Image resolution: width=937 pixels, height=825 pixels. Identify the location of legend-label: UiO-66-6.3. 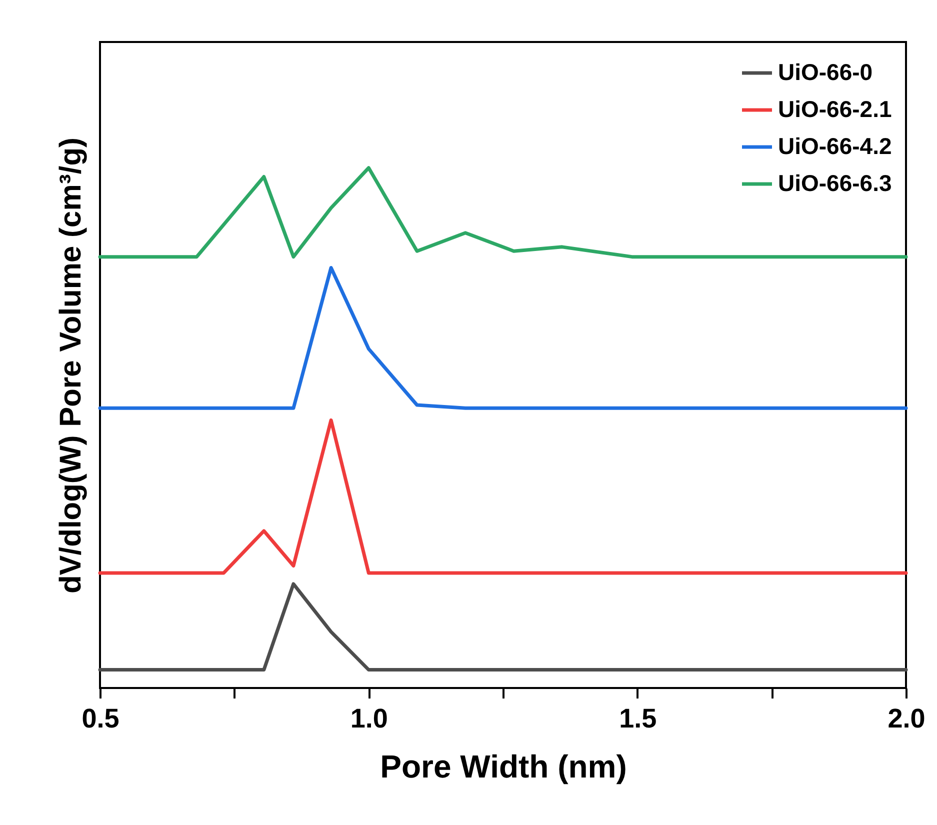
(835, 183).